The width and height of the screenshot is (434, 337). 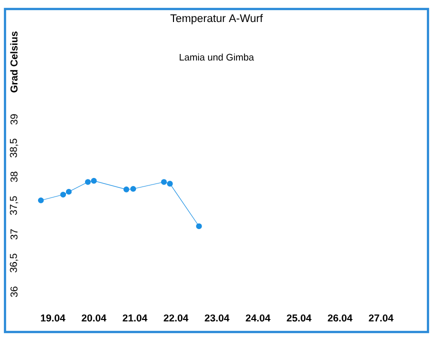 I want to click on y-tick-label: 37,5, so click(x=14, y=205).